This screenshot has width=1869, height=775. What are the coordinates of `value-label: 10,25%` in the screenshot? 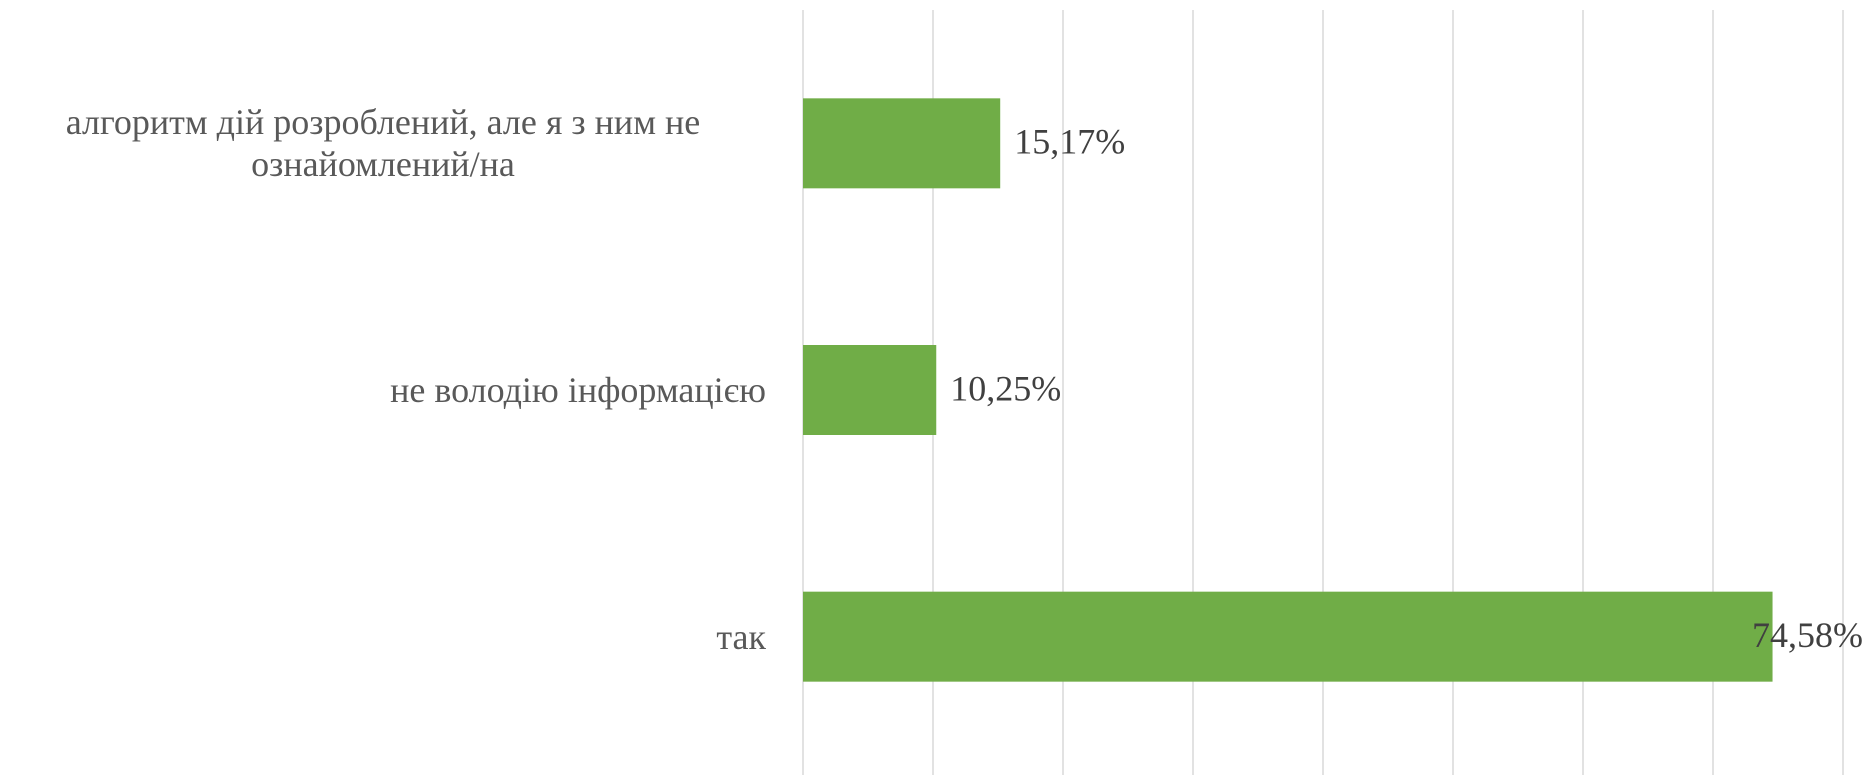 It's located at (1005, 388).